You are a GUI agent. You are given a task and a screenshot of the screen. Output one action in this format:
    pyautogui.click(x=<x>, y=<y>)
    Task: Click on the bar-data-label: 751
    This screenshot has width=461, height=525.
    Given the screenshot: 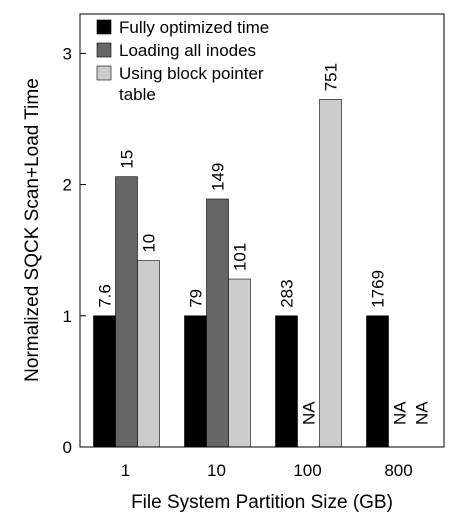 What is the action you would take?
    pyautogui.click(x=331, y=77)
    